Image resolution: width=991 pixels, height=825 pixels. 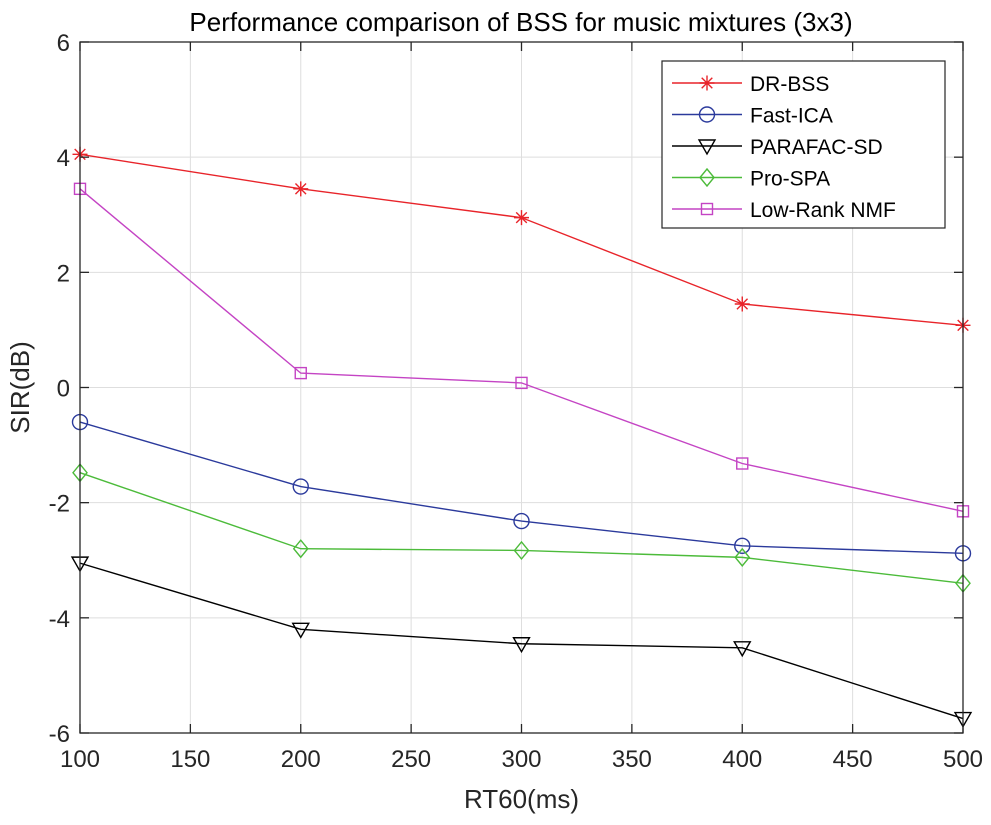 I want to click on y-tick-label: 4, so click(x=63, y=158).